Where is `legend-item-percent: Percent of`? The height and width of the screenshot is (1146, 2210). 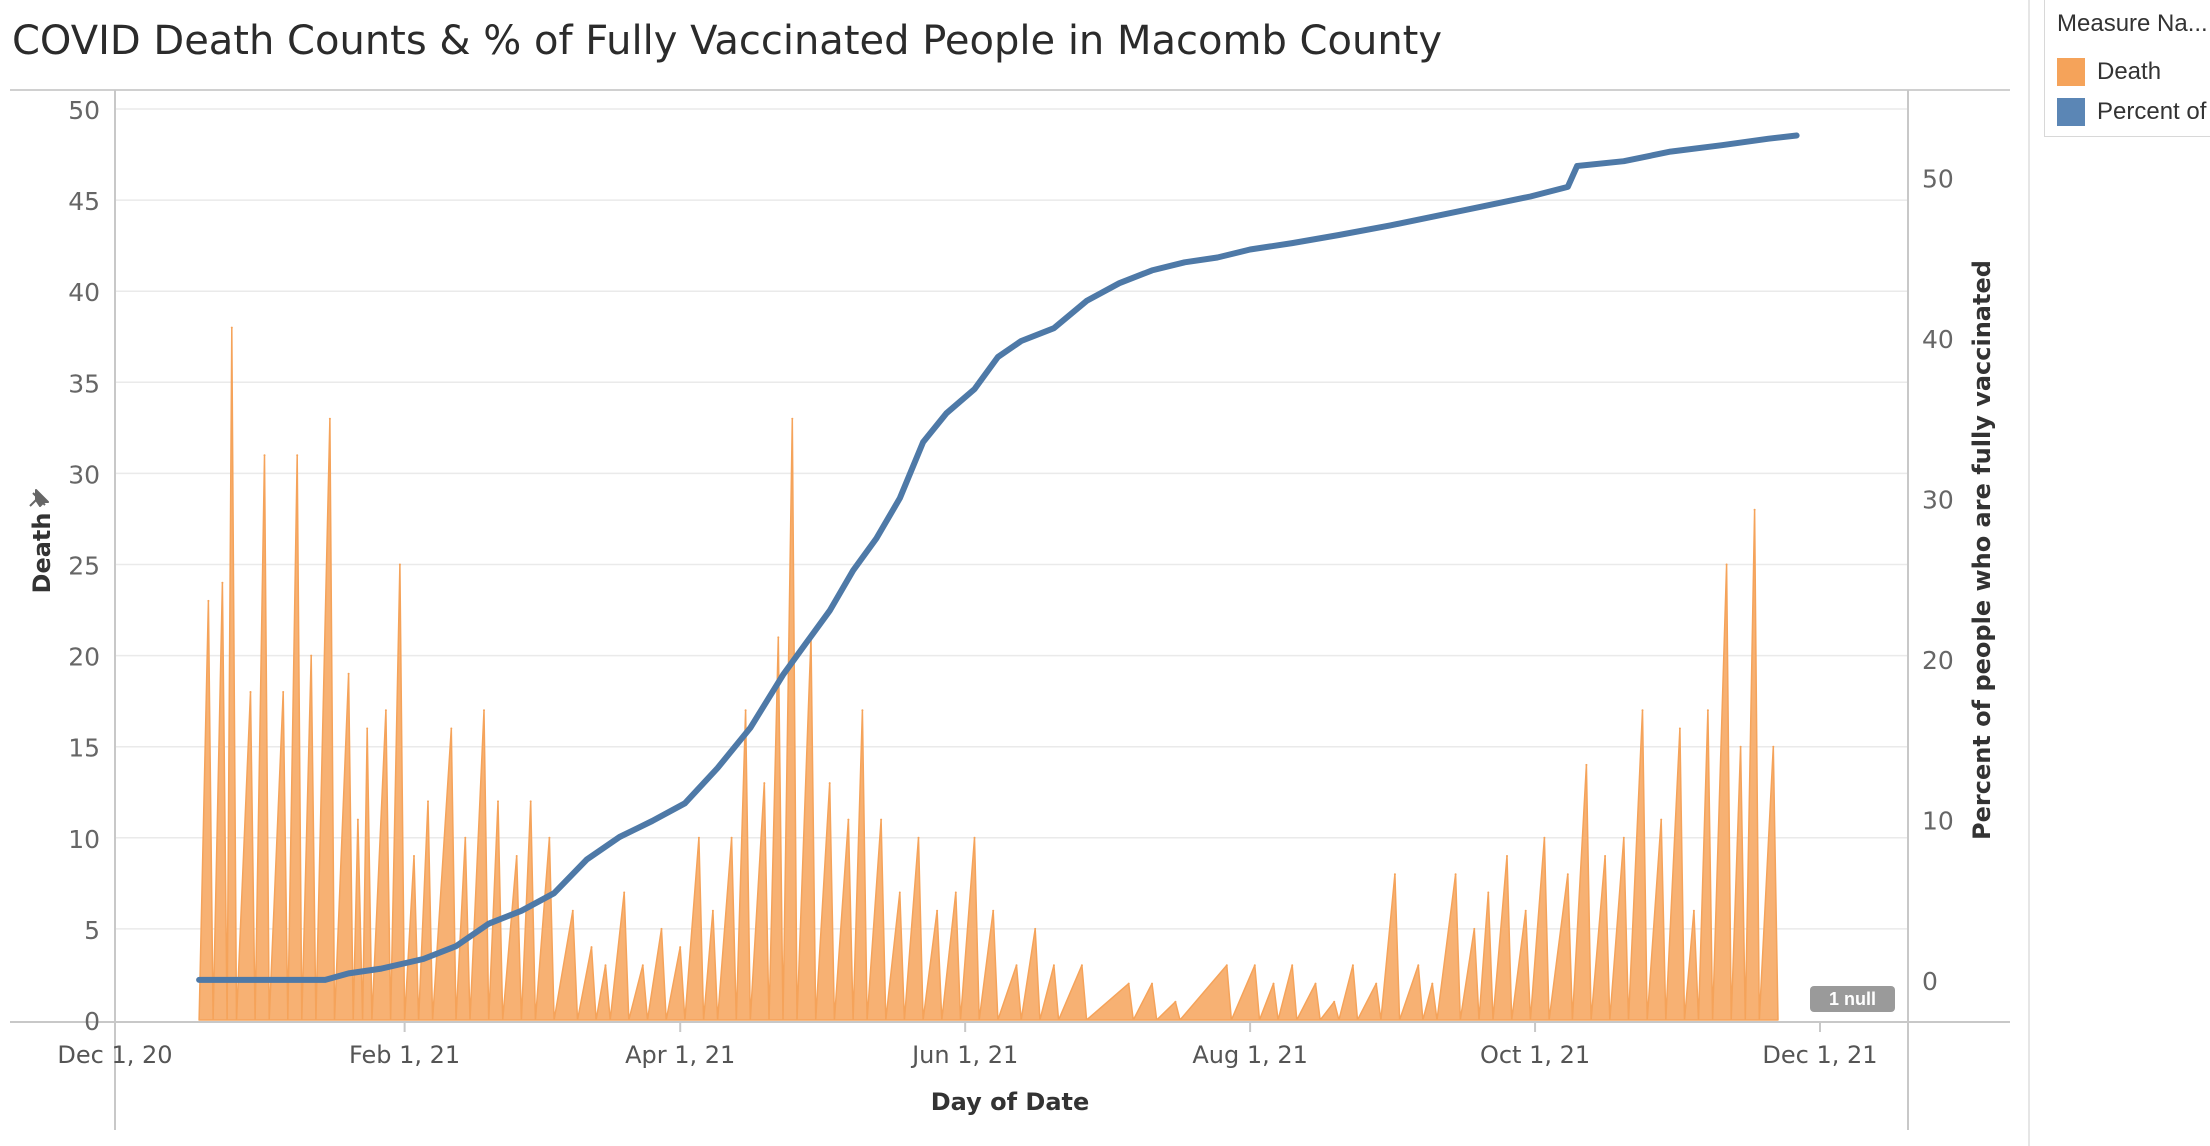 legend-item-percent: Percent of is located at coordinates (2131, 112).